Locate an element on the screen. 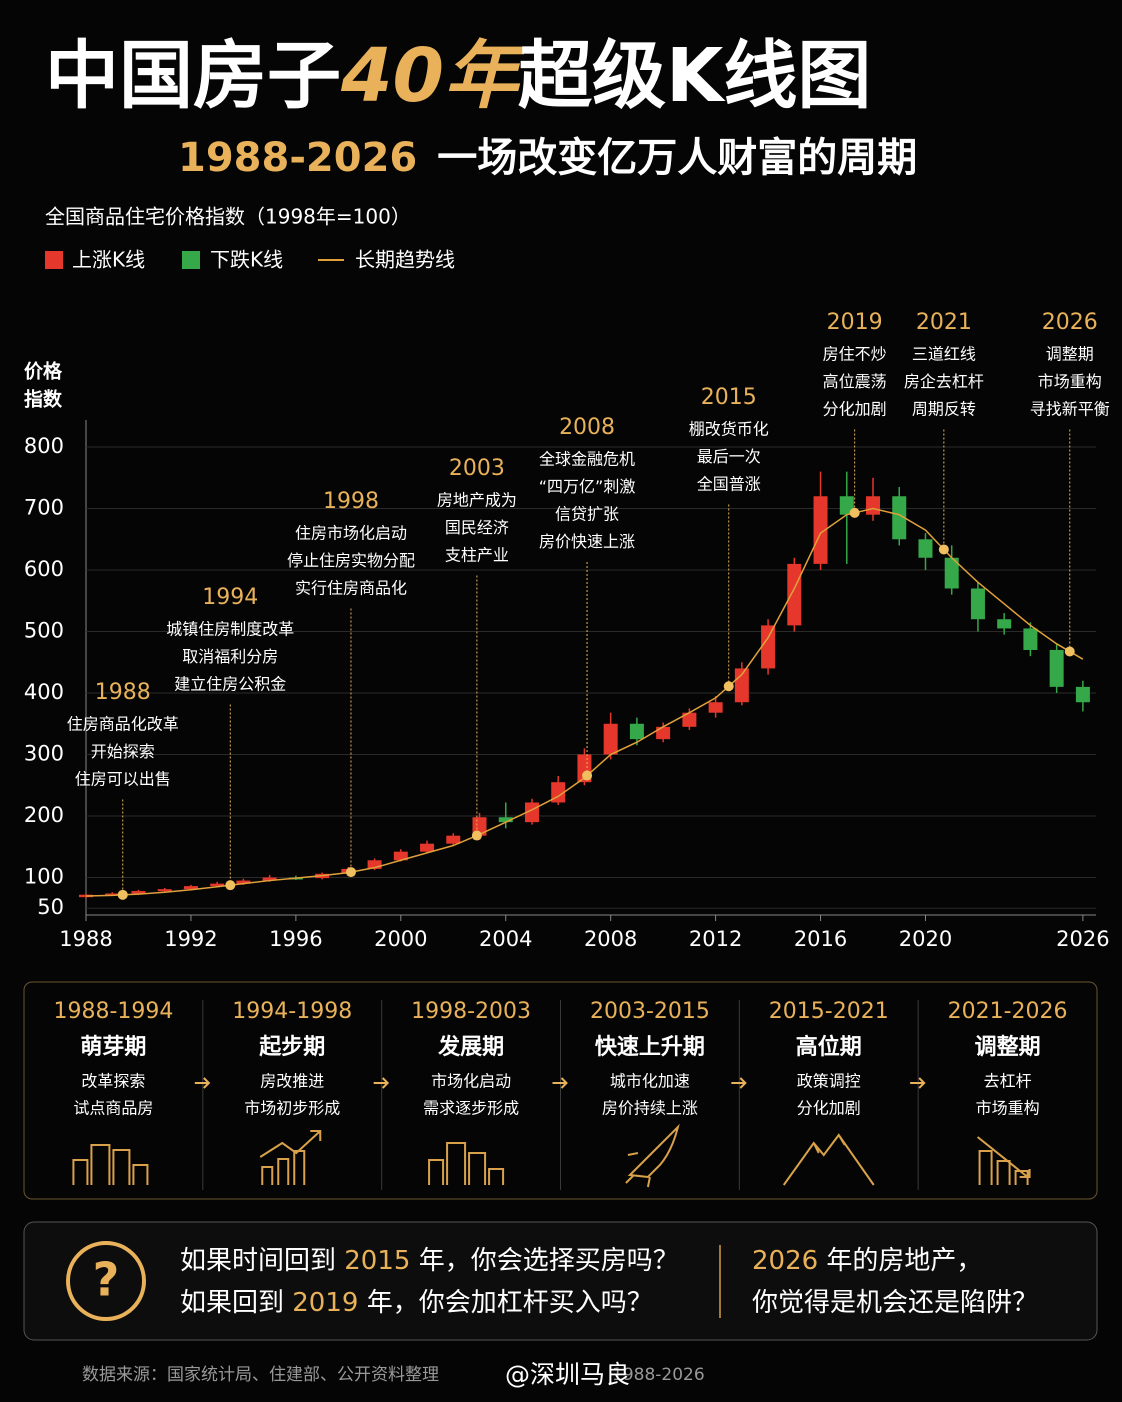 The height and width of the screenshot is (1402, 1122). phase-text: 需求逐步形成 is located at coordinates (471, 1108).